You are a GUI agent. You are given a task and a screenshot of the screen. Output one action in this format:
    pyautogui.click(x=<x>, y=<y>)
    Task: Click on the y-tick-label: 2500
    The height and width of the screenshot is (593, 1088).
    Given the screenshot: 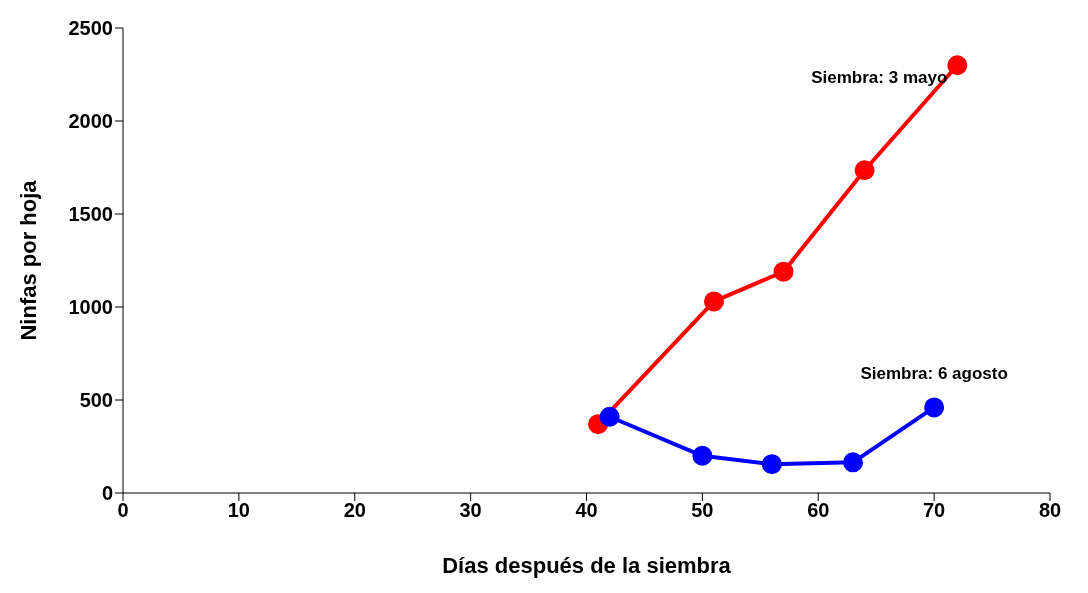 What is the action you would take?
    pyautogui.click(x=90, y=28)
    